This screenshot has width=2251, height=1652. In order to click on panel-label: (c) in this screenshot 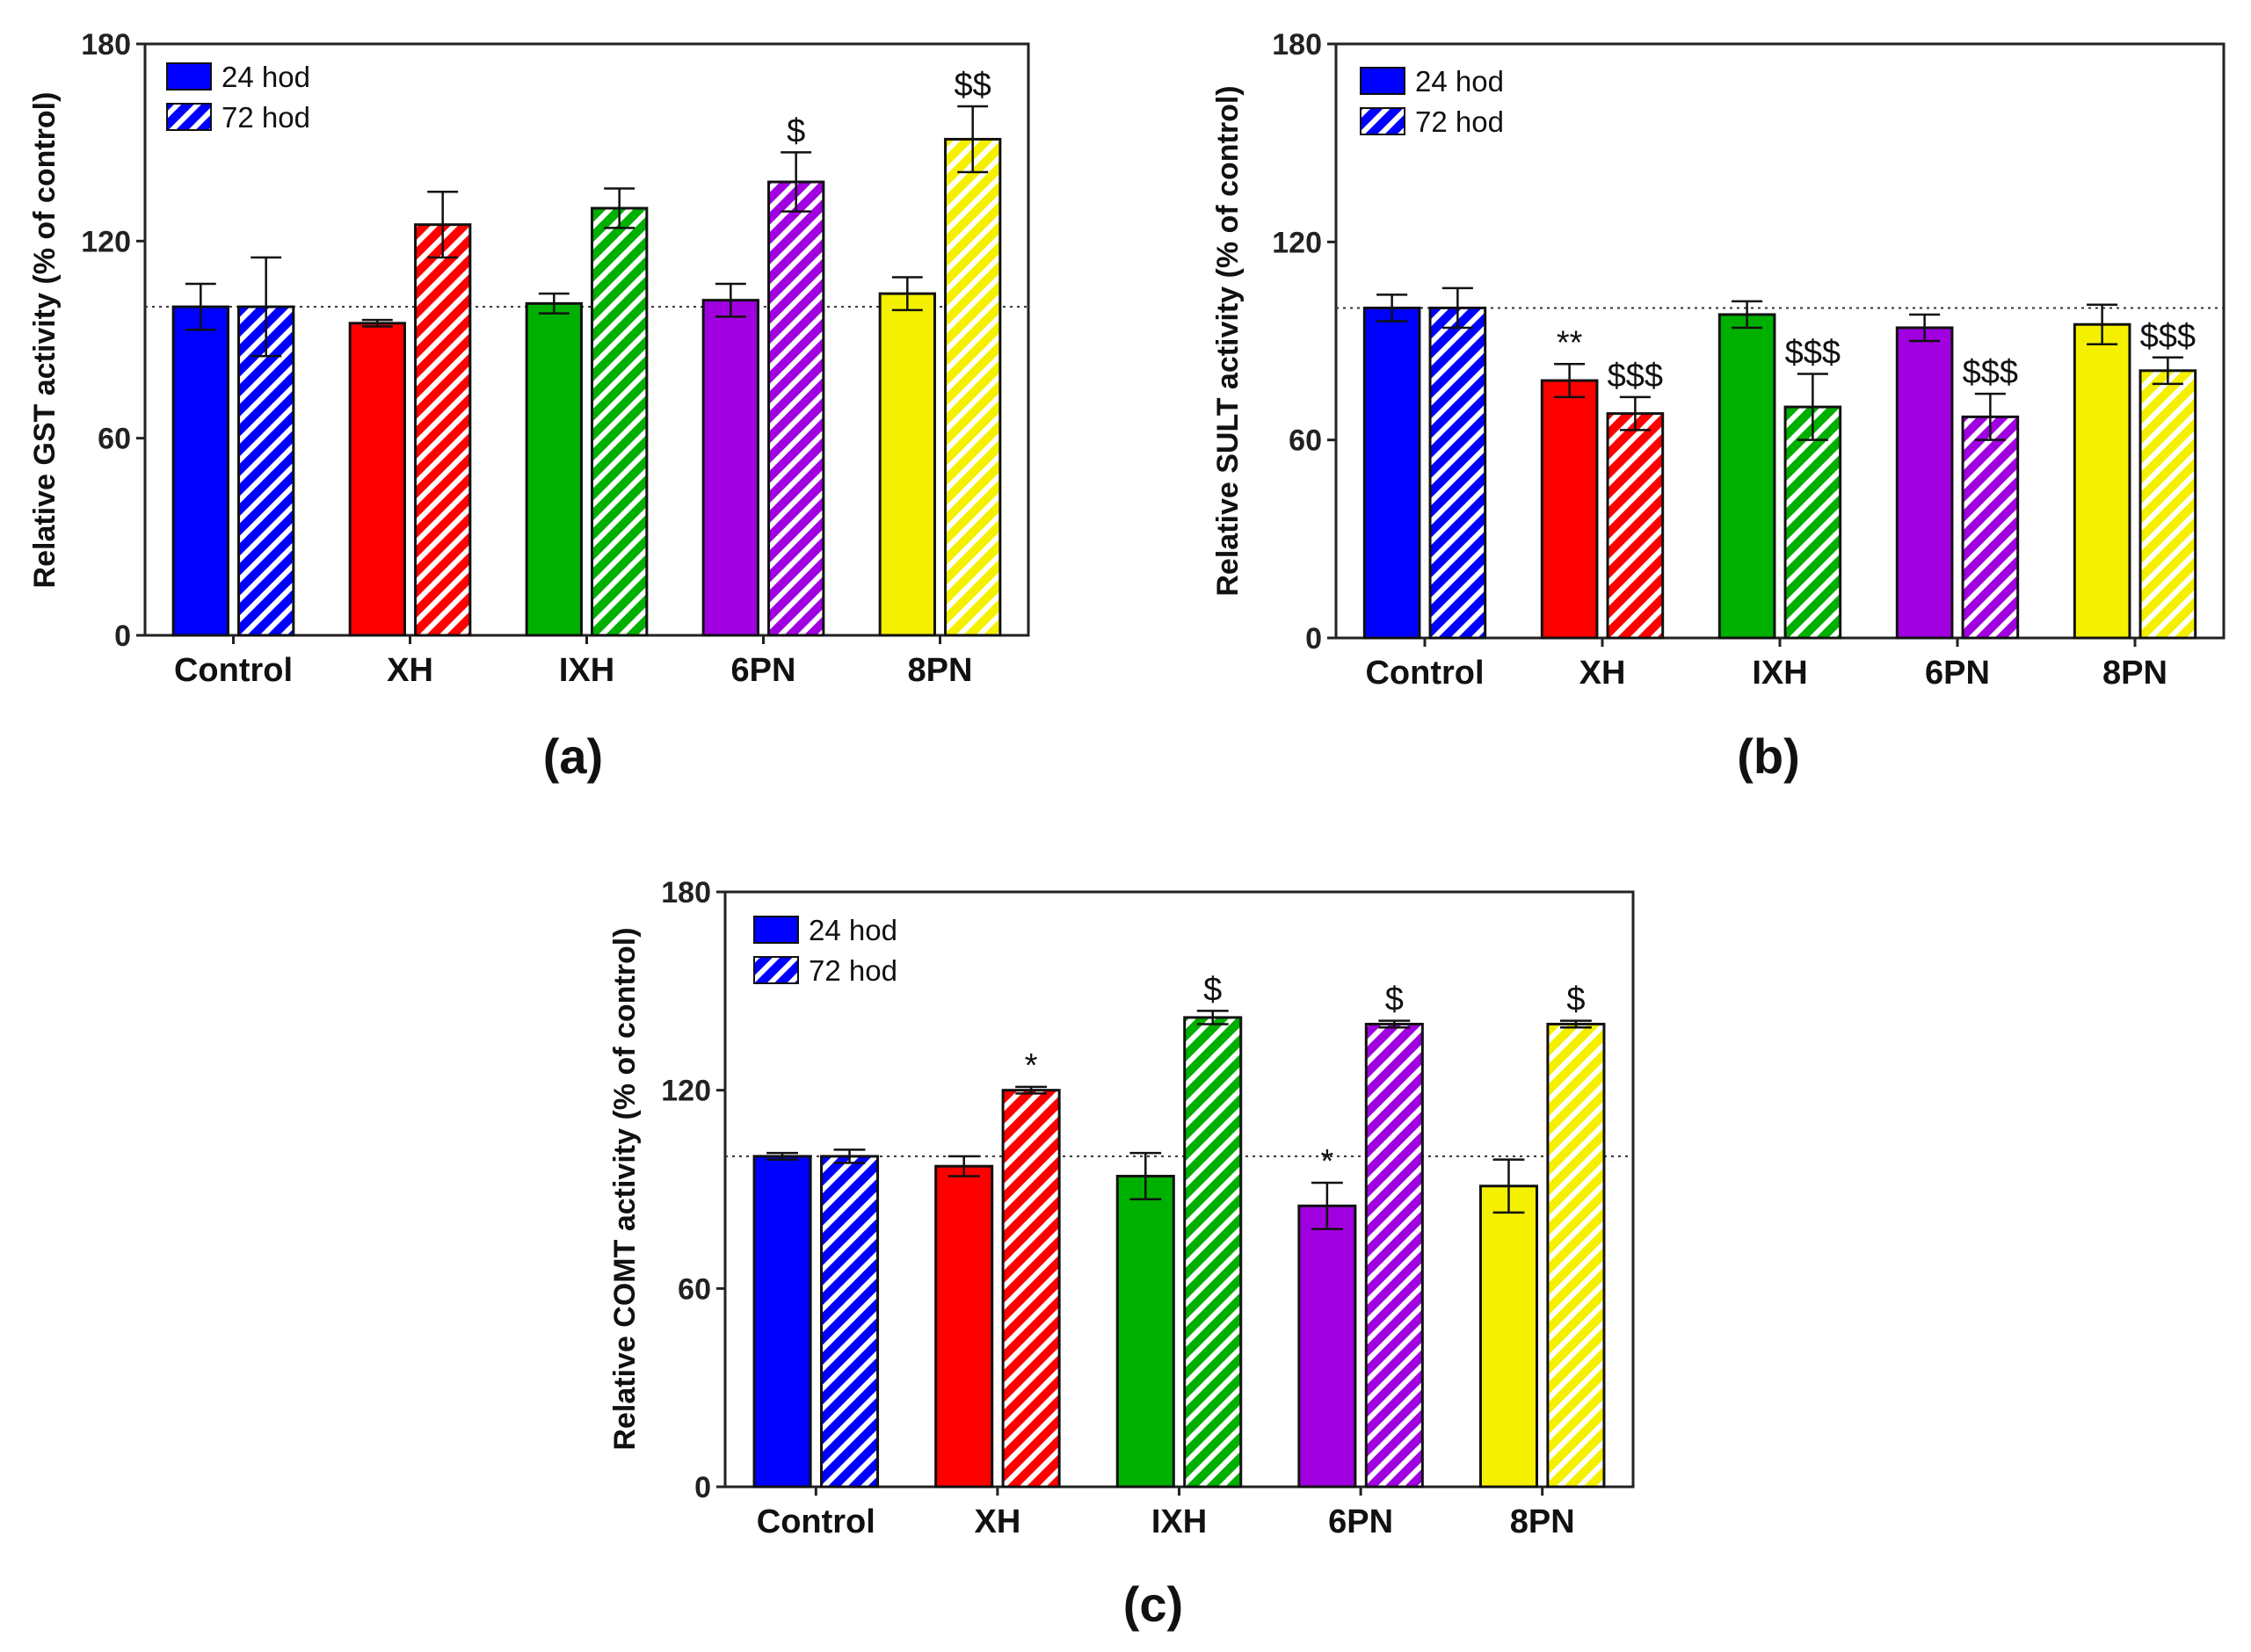, I will do `click(1153, 1604)`.